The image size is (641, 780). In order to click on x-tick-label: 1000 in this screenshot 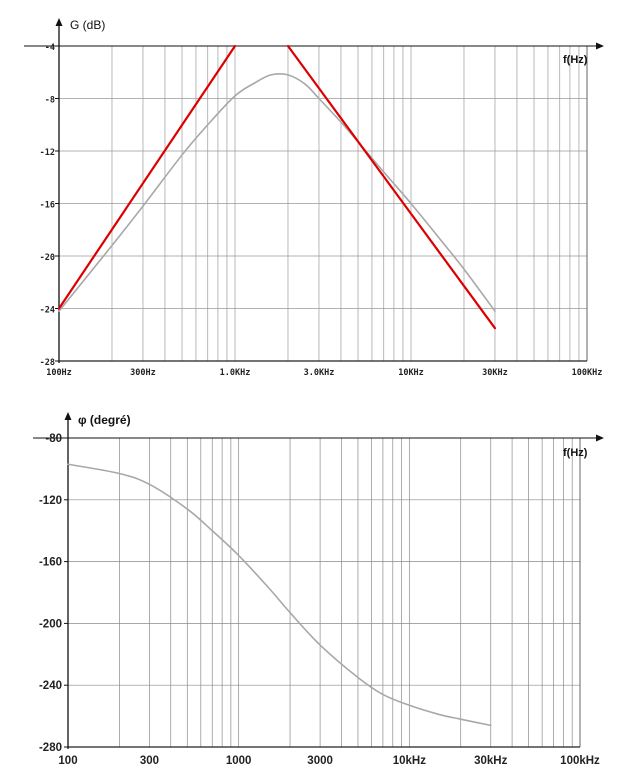, I will do `click(239, 761)`.